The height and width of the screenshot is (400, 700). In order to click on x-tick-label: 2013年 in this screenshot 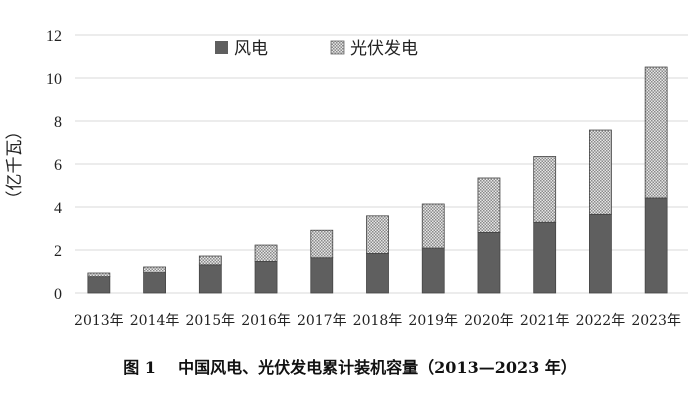, I will do `click(99, 321)`.